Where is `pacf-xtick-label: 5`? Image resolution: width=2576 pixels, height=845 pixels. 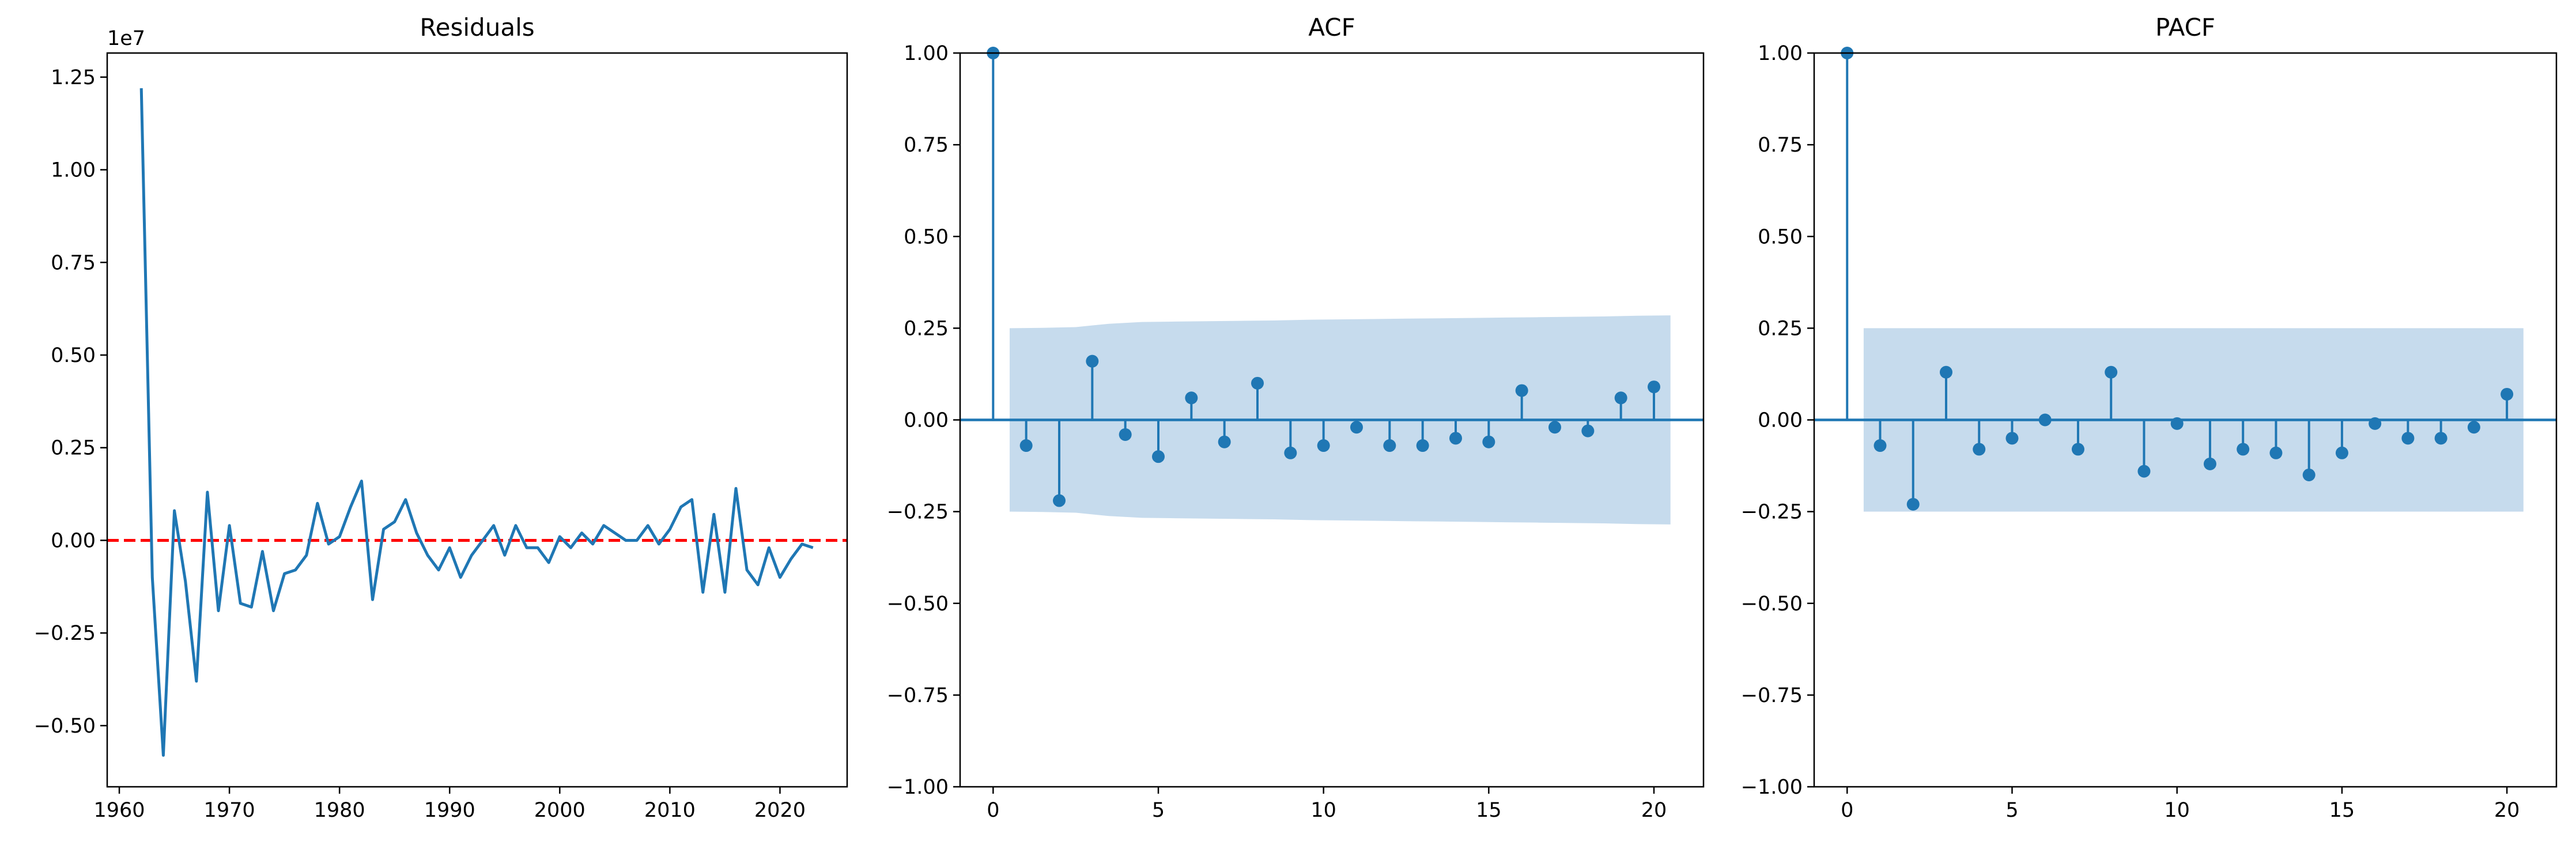 pacf-xtick-label: 5 is located at coordinates (2011, 811).